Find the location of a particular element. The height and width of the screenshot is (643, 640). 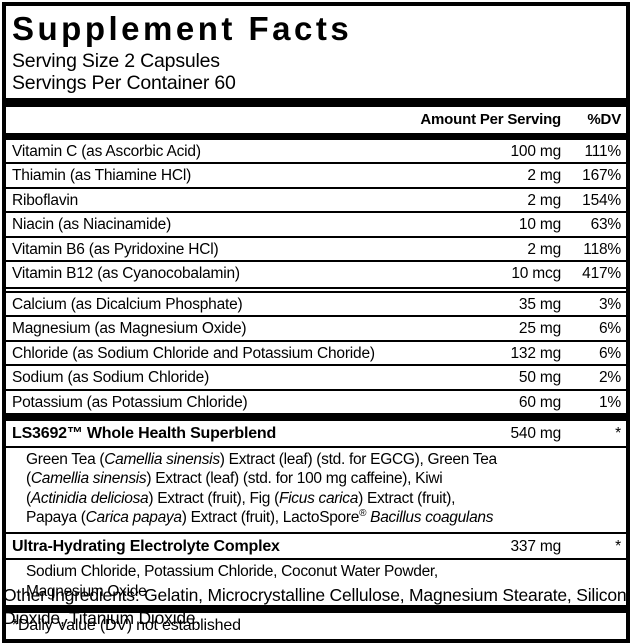

divider-thick-top is located at coordinates (316, 102).